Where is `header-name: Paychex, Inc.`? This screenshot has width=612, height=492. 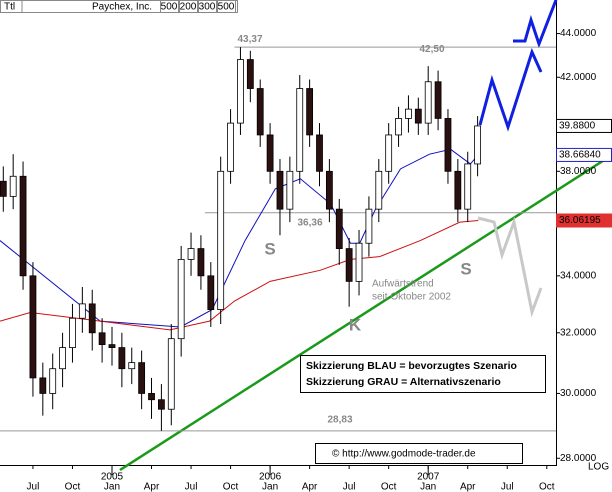
header-name: Paychex, Inc. is located at coordinates (122, 7).